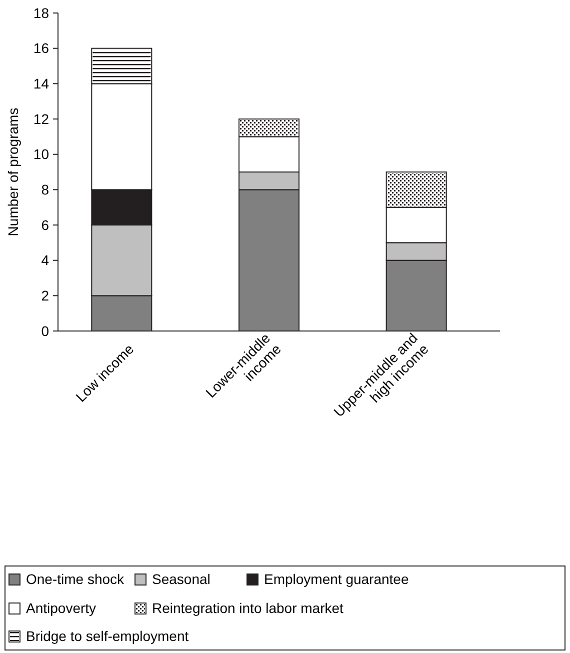 Image resolution: width=570 pixels, height=653 pixels. Describe the element at coordinates (76, 579) in the screenshot. I see `legend-label: One-time shock` at that location.